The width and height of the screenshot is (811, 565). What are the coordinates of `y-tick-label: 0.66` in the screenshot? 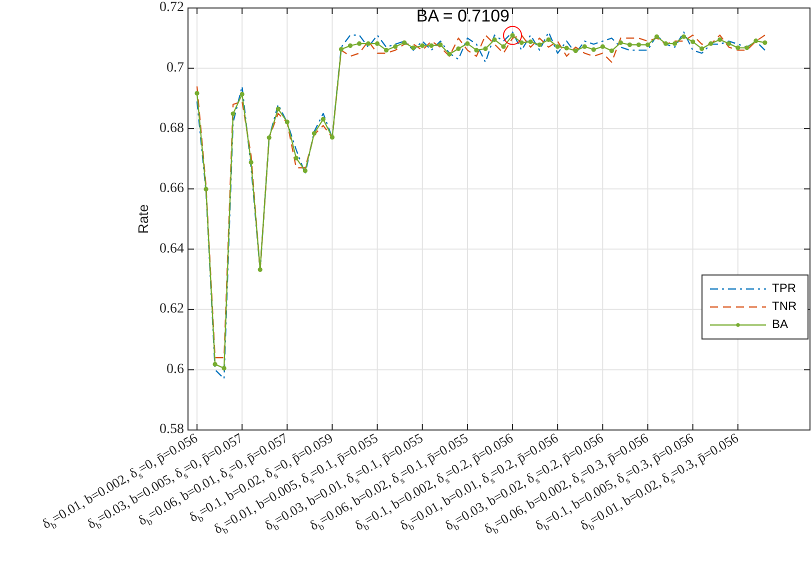 It's located at (172, 188).